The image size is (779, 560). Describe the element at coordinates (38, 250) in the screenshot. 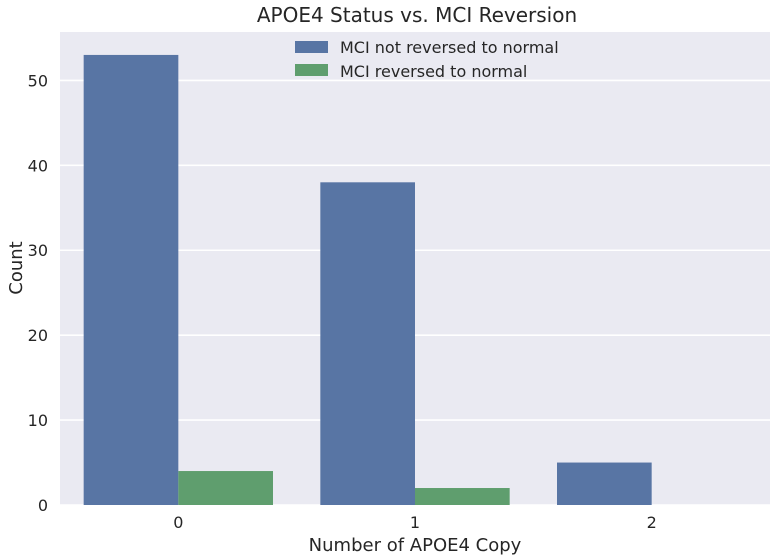

I see `y-tick-label-30: 30` at that location.